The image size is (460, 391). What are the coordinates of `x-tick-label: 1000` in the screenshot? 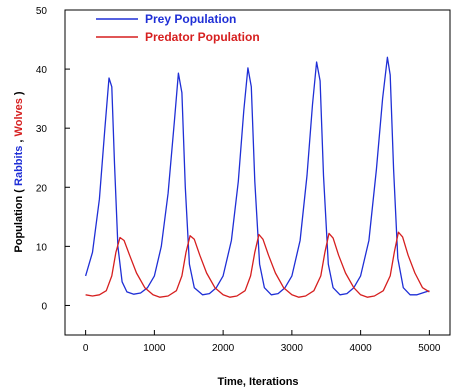 It's located at (154, 348).